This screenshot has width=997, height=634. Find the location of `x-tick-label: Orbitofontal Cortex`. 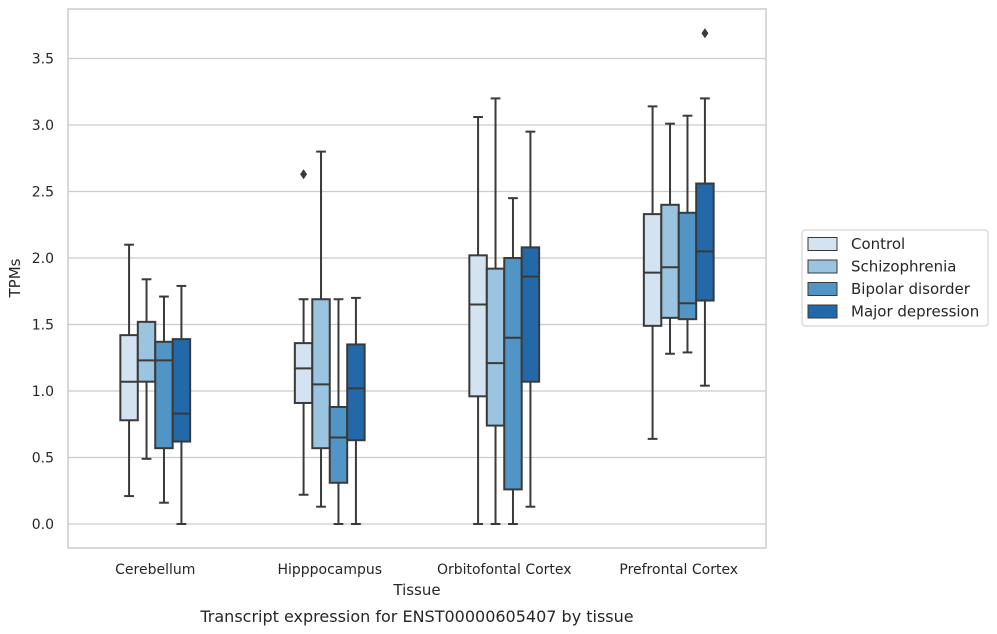

x-tick-label: Orbitofontal Cortex is located at coordinates (504, 570).